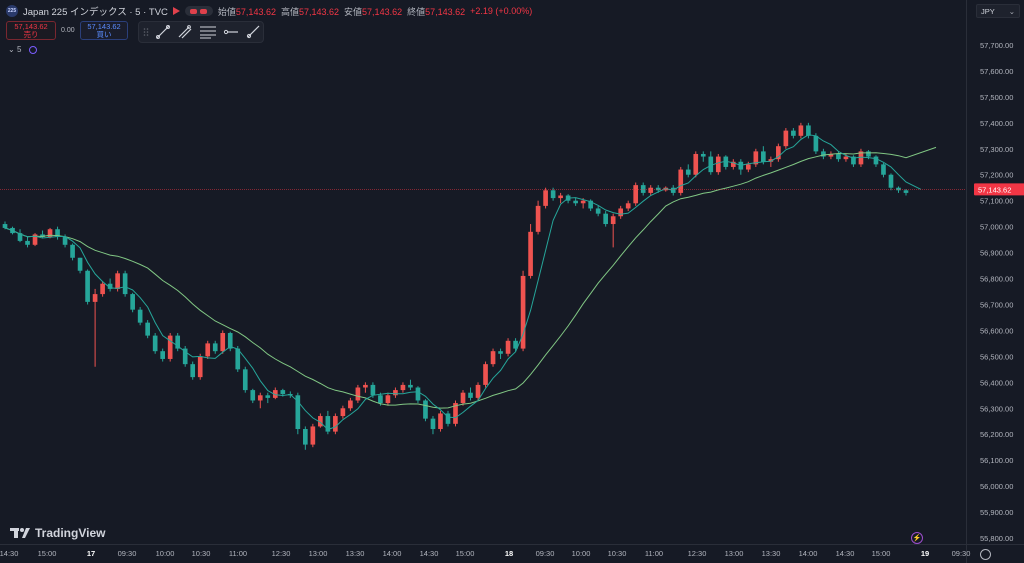 Image resolution: width=1024 pixels, height=563 pixels. Describe the element at coordinates (15, 49) in the screenshot. I see `interval-toggle: ⌄ 5` at that location.